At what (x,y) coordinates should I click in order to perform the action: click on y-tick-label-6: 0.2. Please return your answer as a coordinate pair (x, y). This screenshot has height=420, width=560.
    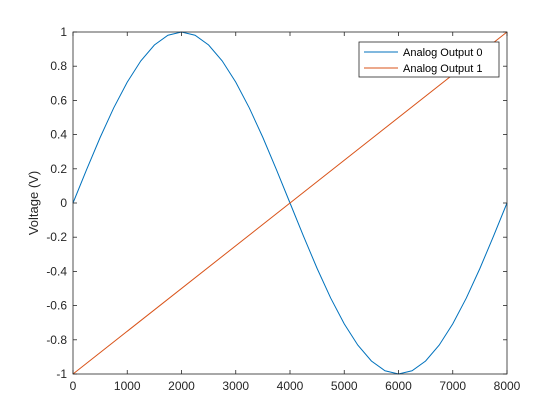
    Looking at the image, I should click on (58, 169).